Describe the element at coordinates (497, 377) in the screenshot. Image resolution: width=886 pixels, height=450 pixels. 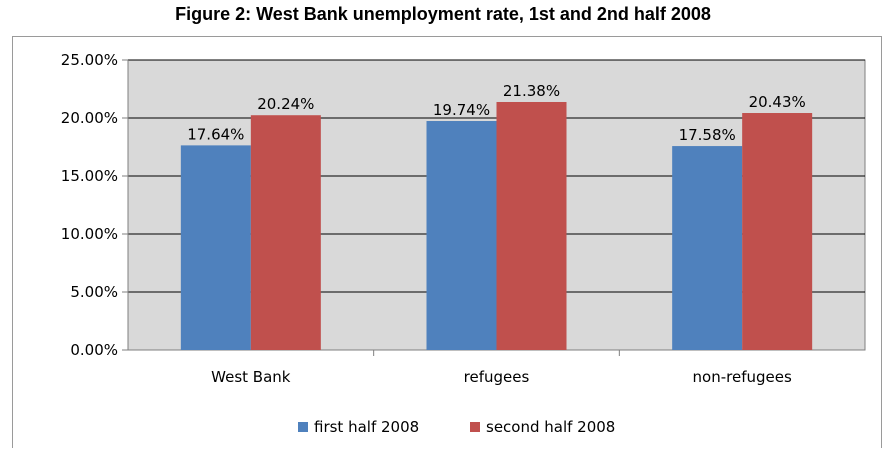
I see `category-label: refugees` at that location.